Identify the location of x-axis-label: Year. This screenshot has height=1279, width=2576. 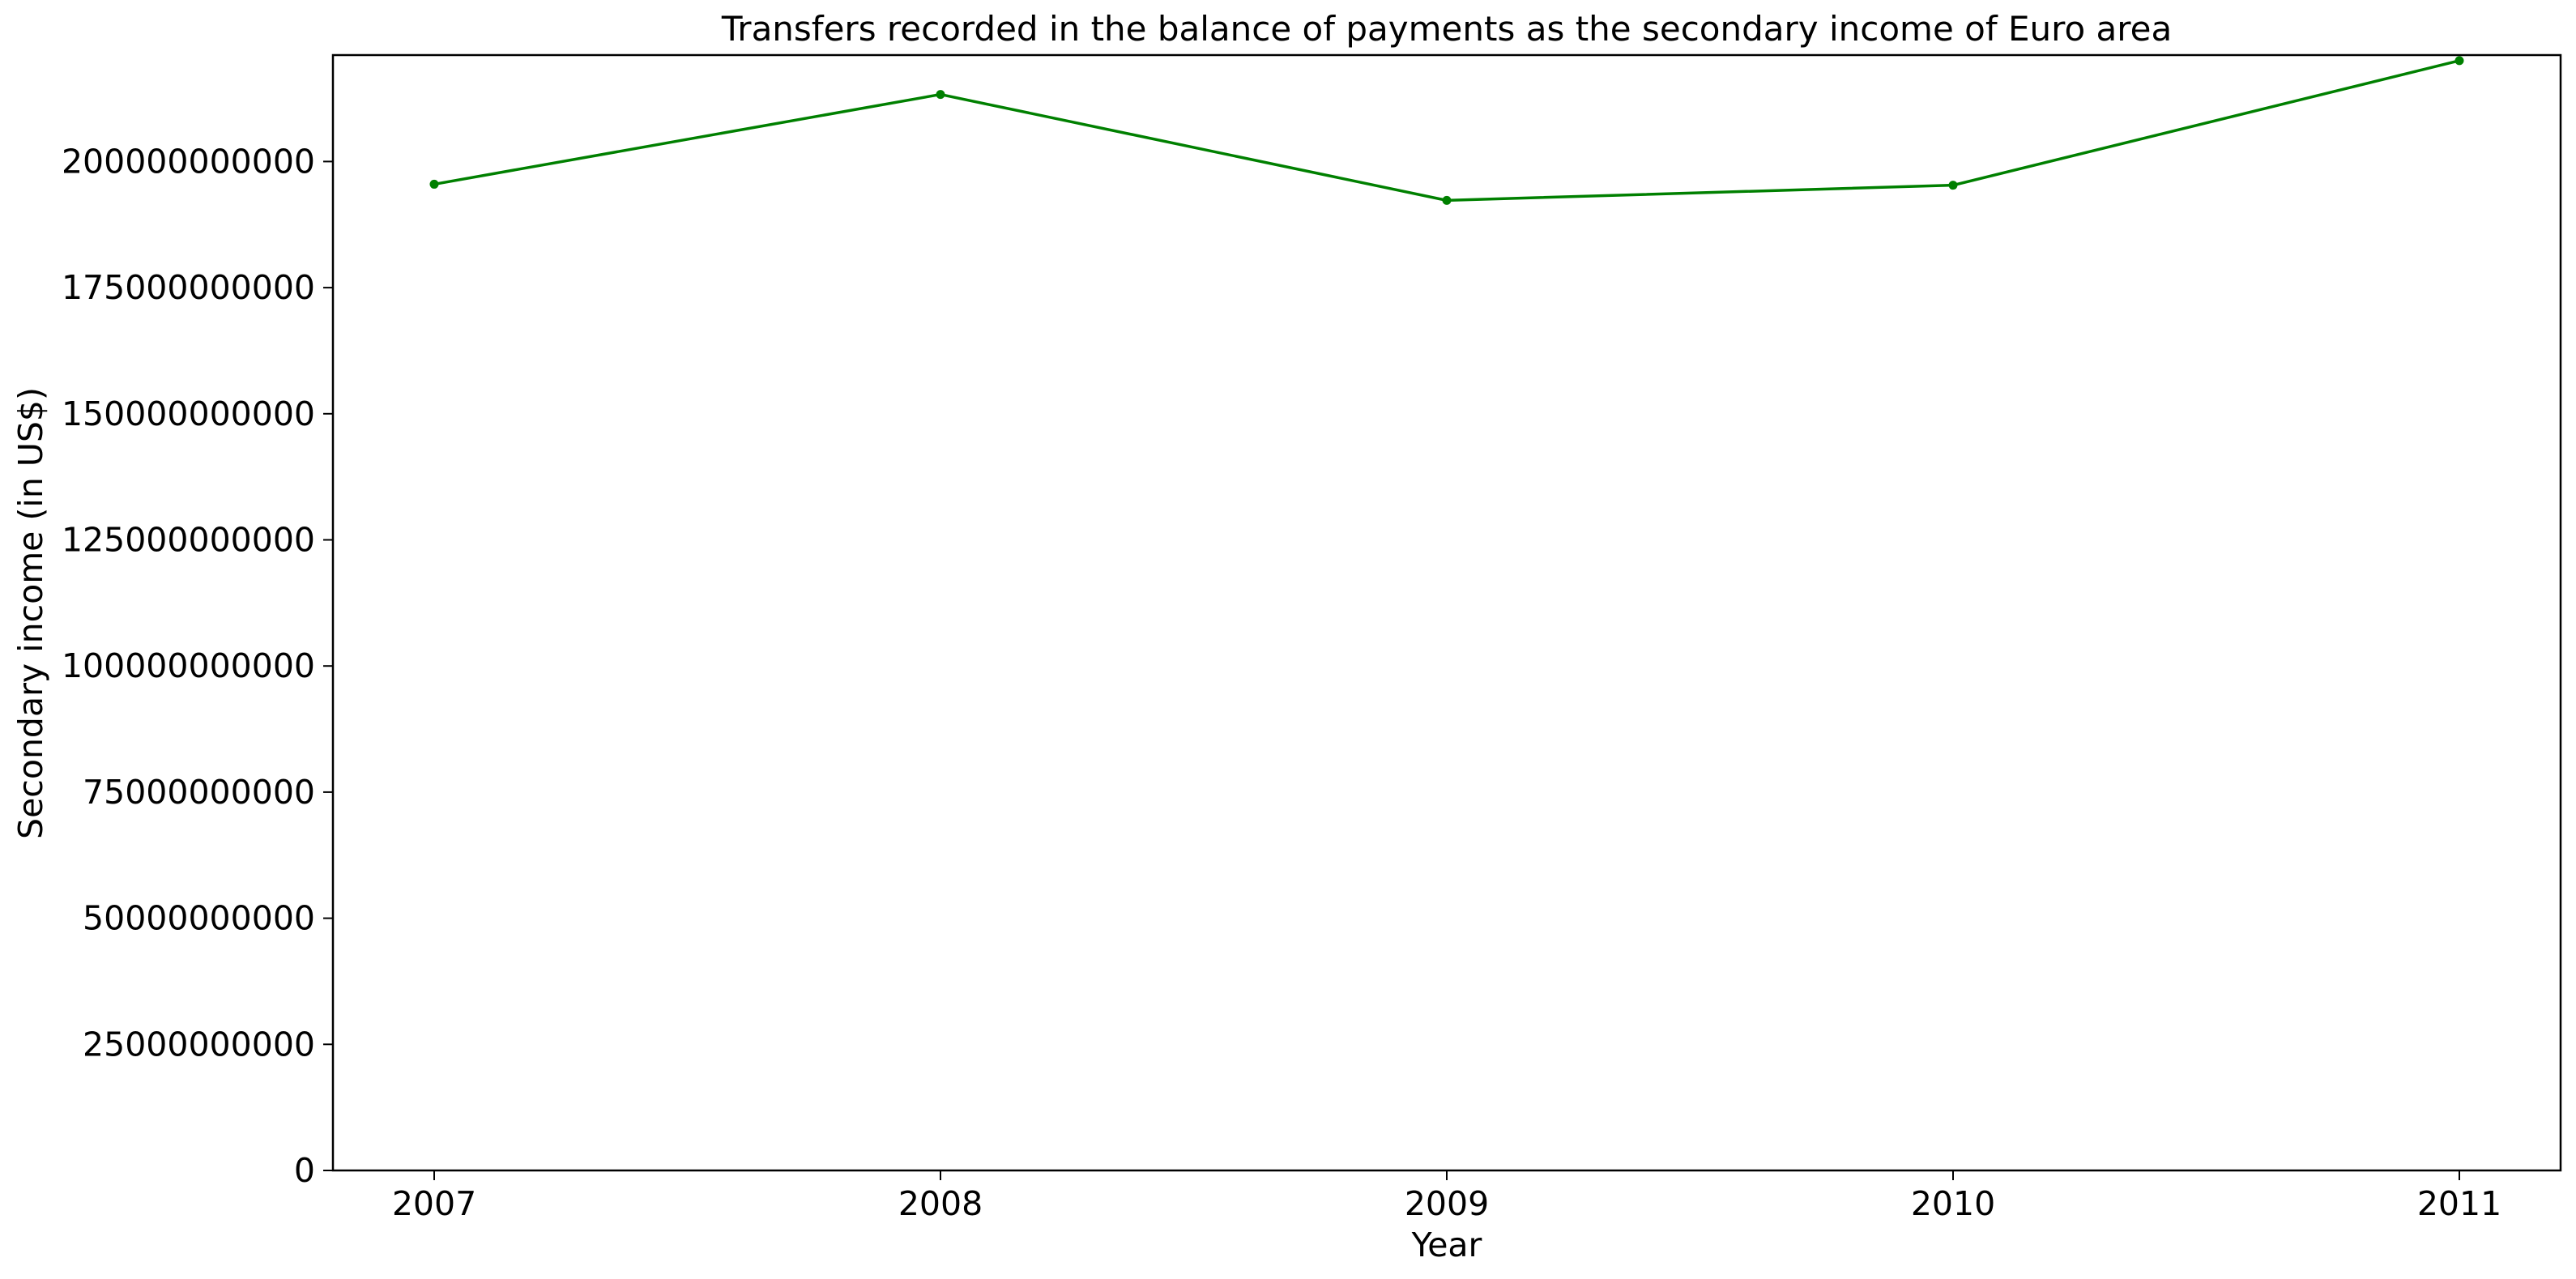
(1446, 1245).